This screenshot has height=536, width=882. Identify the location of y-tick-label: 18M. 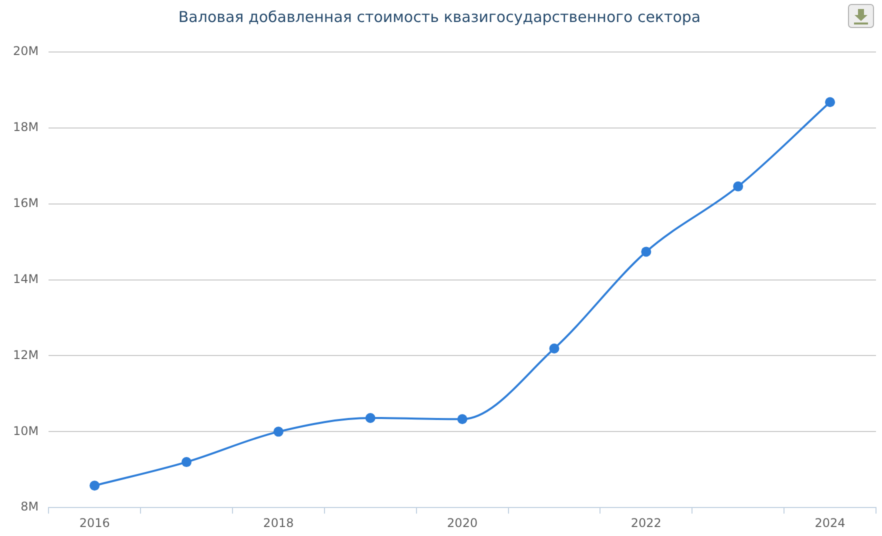
(26, 127).